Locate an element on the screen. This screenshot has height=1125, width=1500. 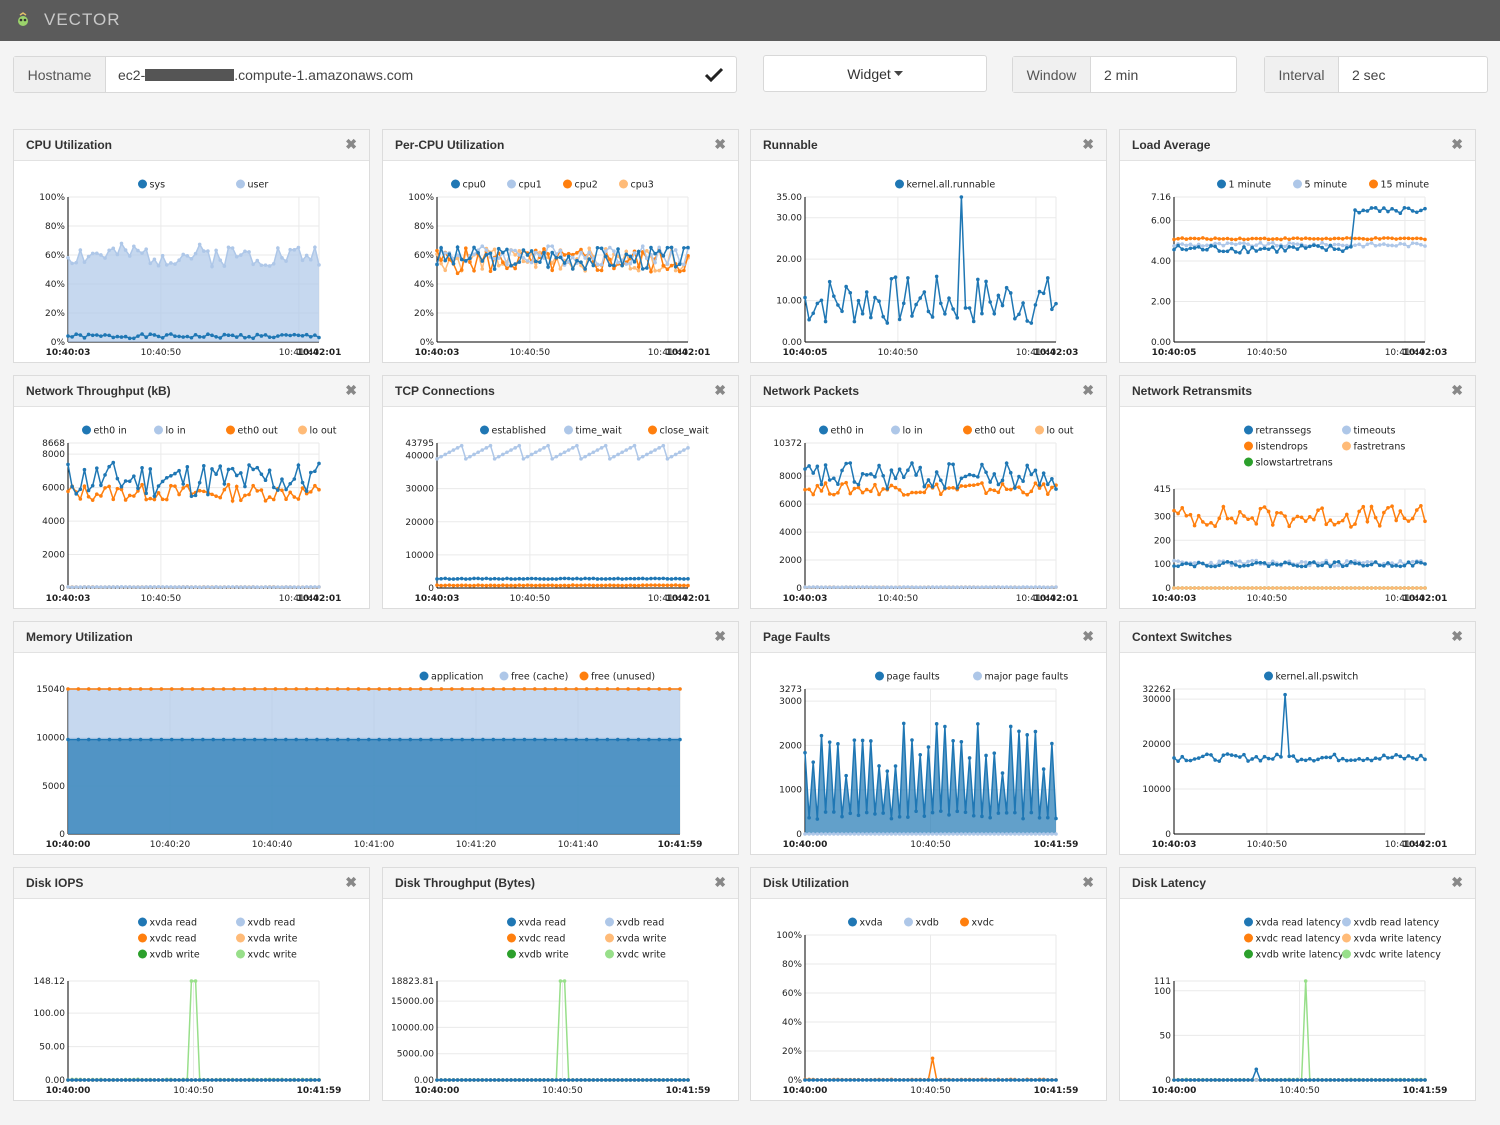
legend-item-page-faults: page faults is located at coordinates (907, 677).